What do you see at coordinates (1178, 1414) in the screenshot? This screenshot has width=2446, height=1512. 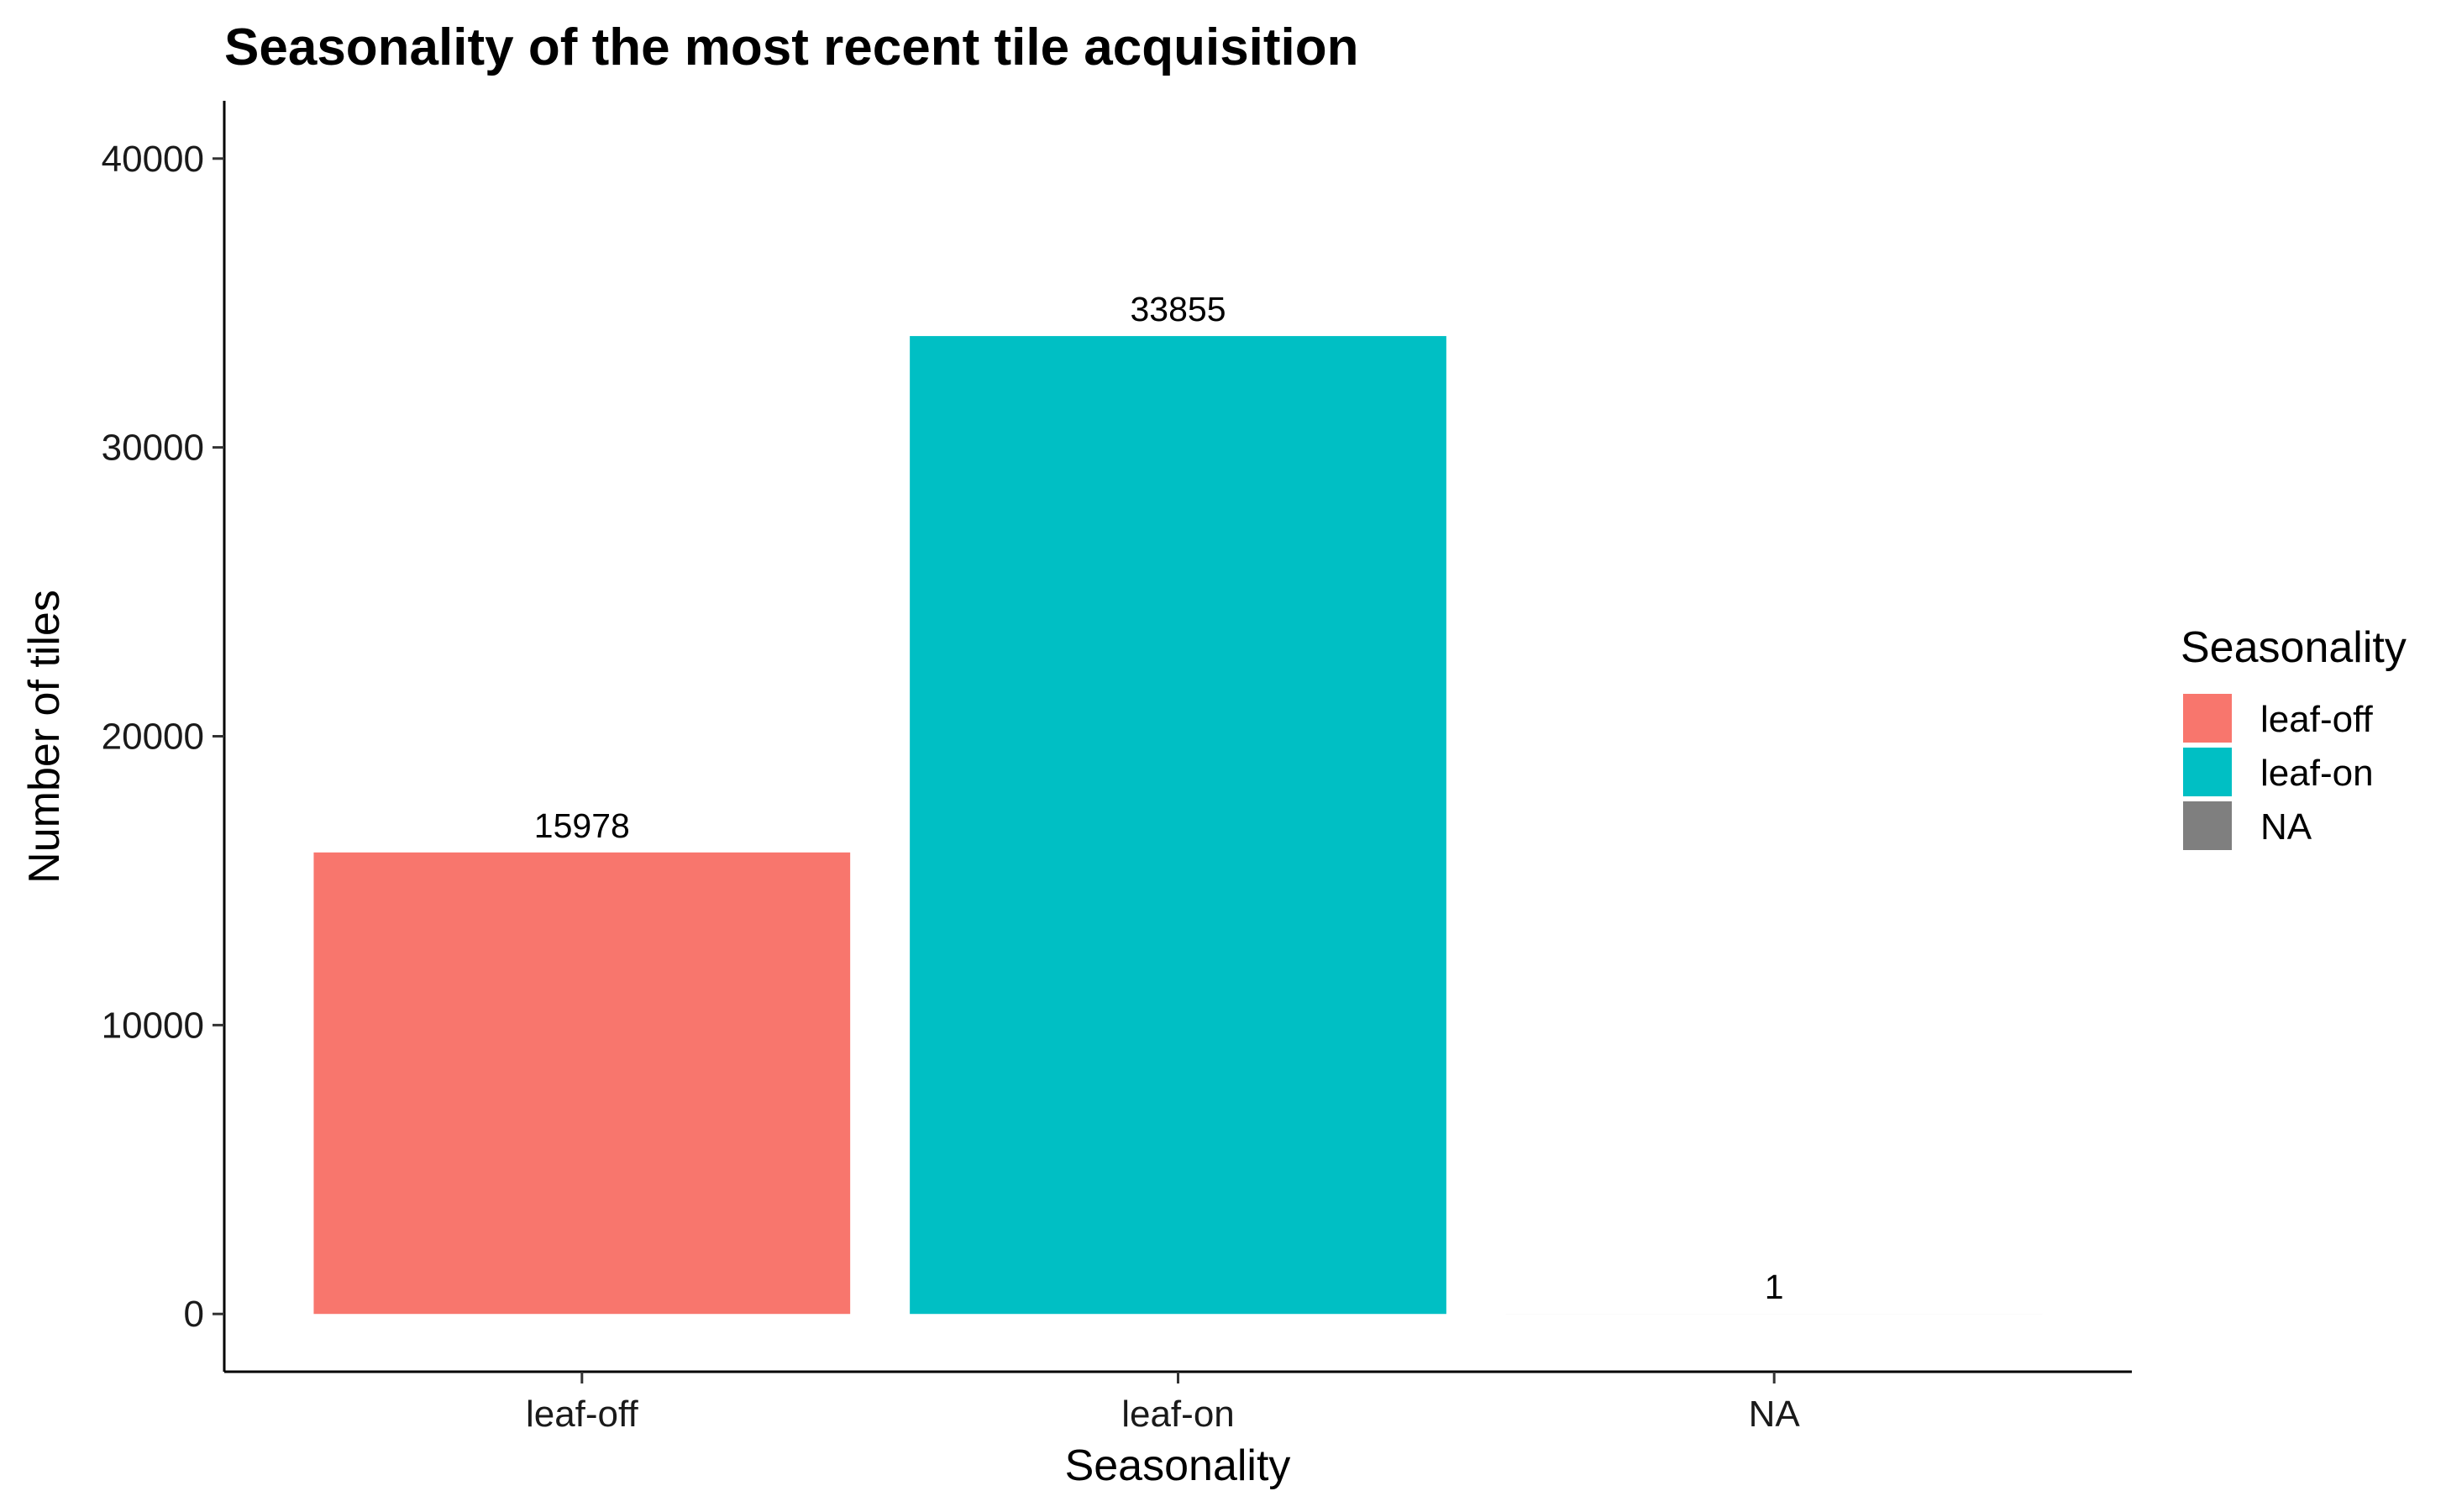 I see `x-tick-label: leaf-on` at bounding box center [1178, 1414].